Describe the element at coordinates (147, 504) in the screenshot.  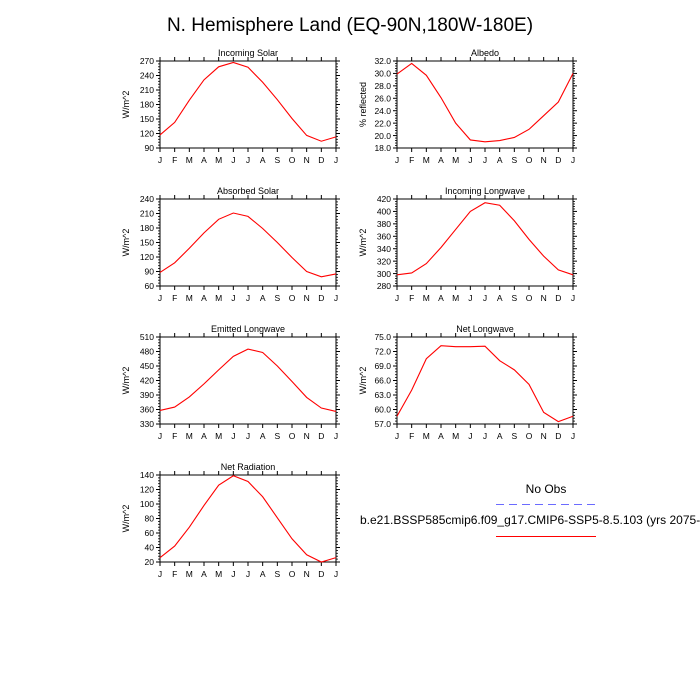
I see `chart-6-ytick-label: 100` at that location.